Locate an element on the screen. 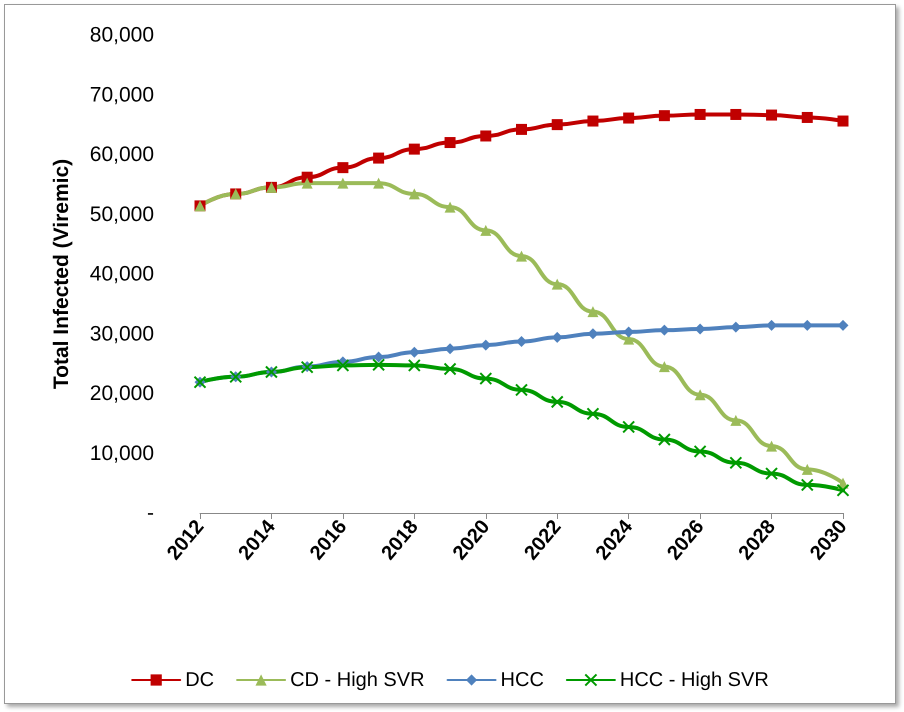 The image size is (904, 712). legend-label: CD - High SVR is located at coordinates (357, 680).